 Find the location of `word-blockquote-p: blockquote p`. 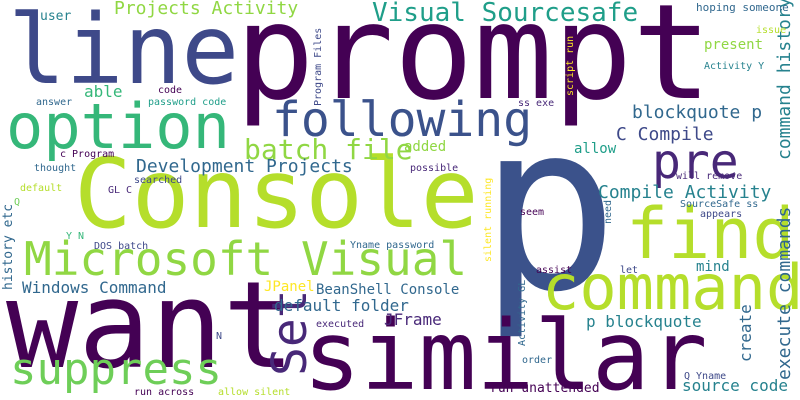

word-blockquote-p: blockquote p is located at coordinates (697, 112).